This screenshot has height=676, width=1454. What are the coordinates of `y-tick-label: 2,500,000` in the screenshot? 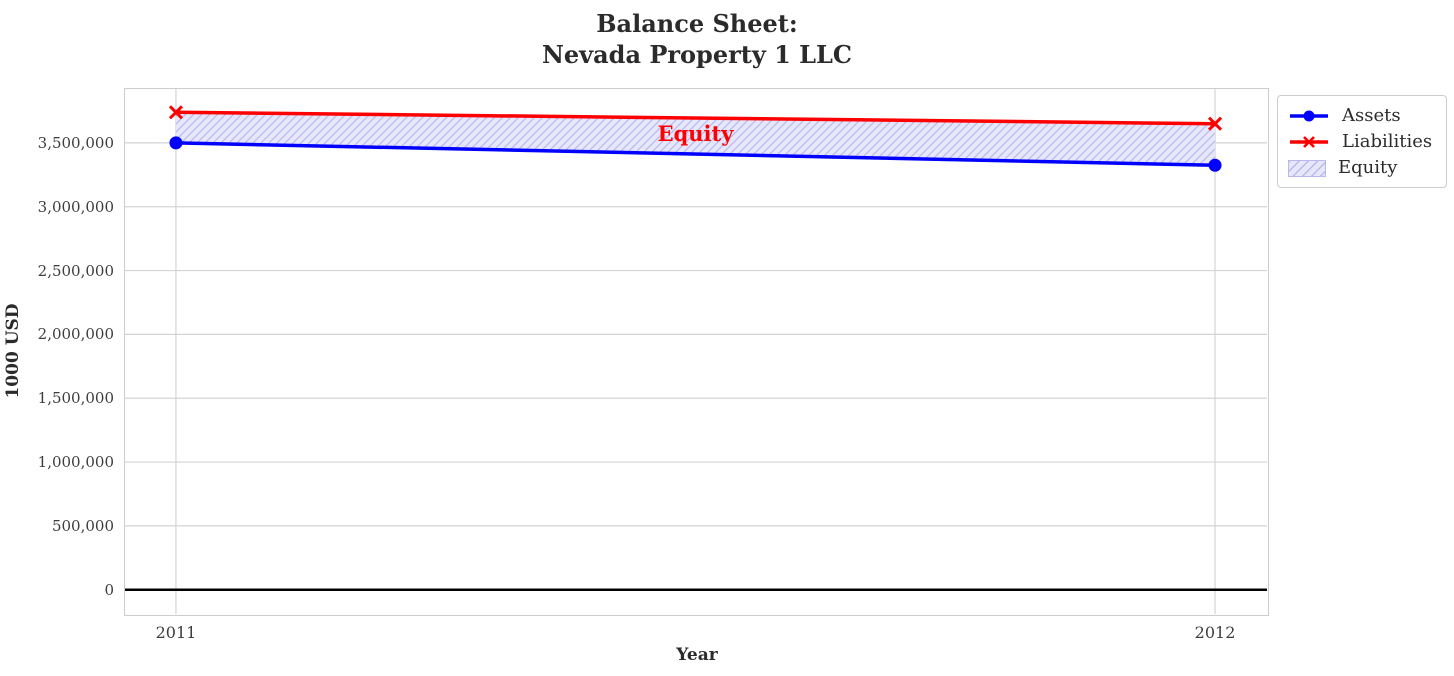 It's located at (75, 270).